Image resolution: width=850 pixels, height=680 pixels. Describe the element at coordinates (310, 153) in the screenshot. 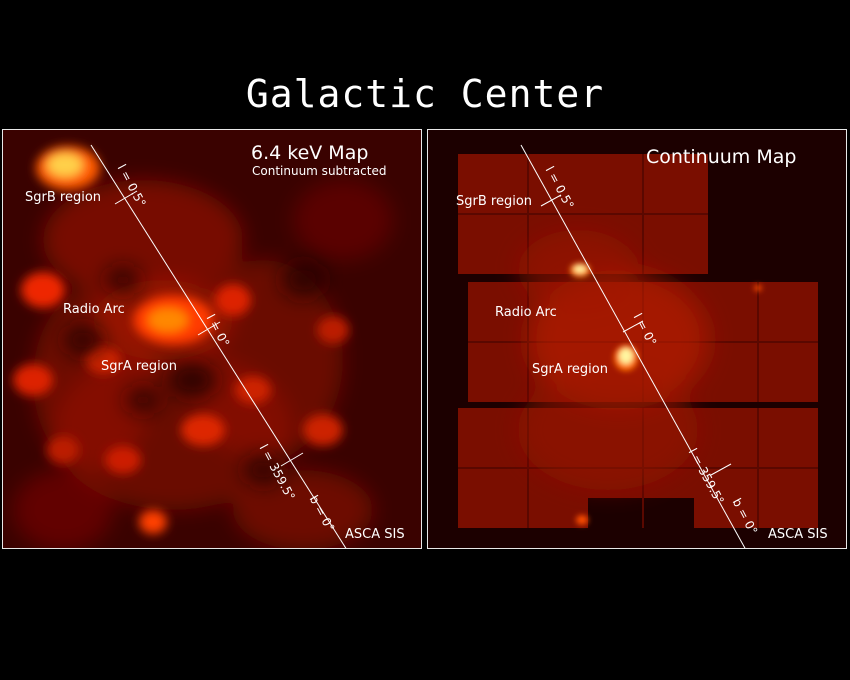

I see `left-map-title: 6.4 keV Map` at that location.